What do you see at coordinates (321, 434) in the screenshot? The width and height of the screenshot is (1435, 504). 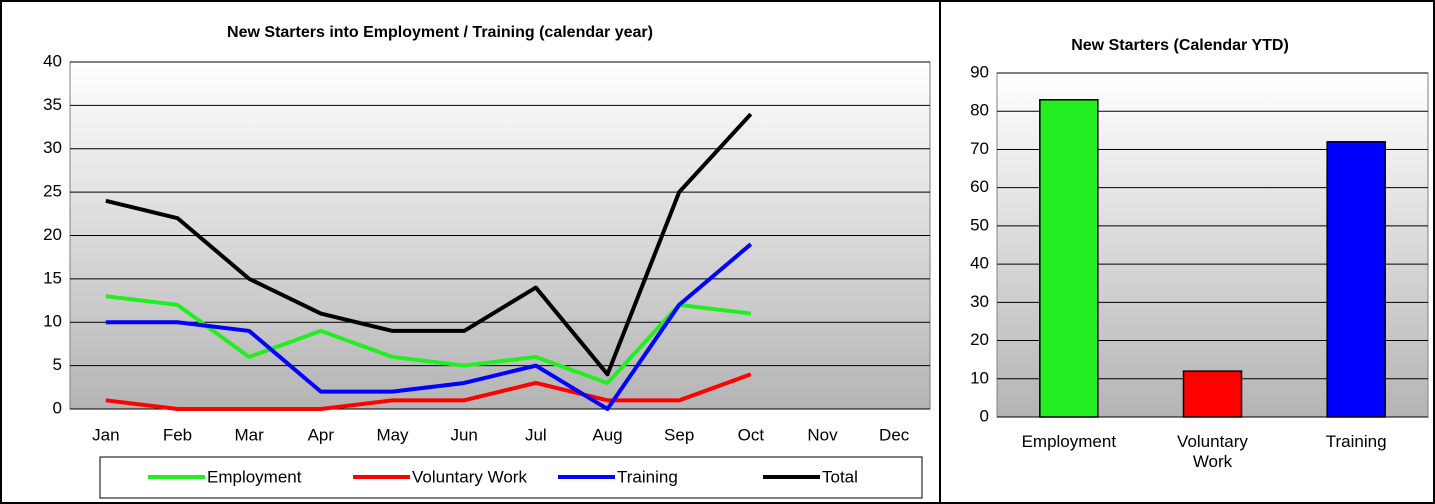 I see `x-tick-label: Apr` at bounding box center [321, 434].